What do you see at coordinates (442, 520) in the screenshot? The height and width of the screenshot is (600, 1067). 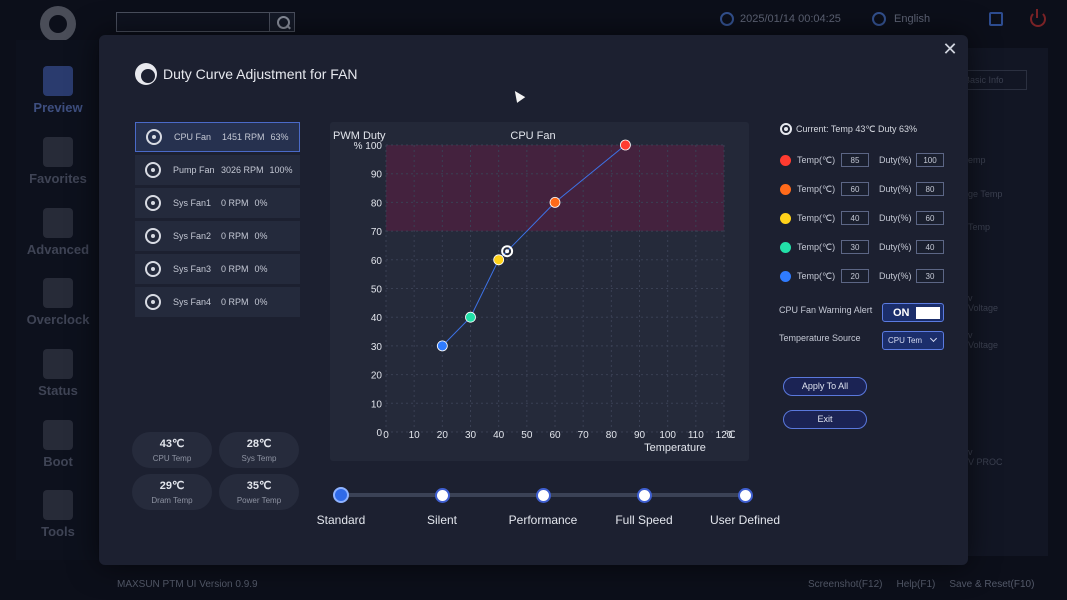 I see `preset-label: Silent` at bounding box center [442, 520].